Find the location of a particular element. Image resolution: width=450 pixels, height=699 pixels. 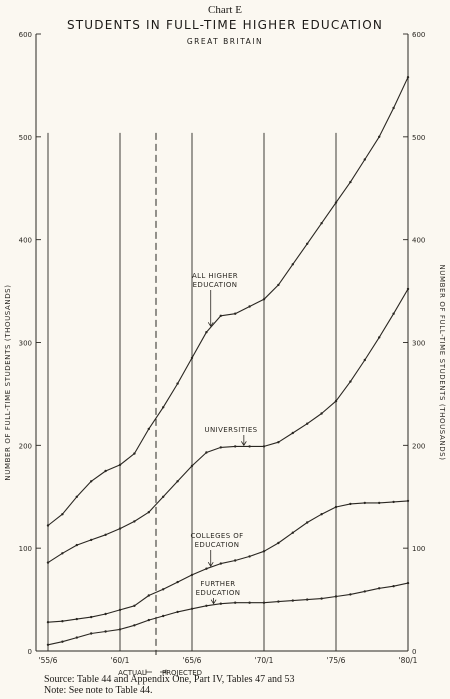

y-tick-label-right-6: 600 is located at coordinates (418, 35).